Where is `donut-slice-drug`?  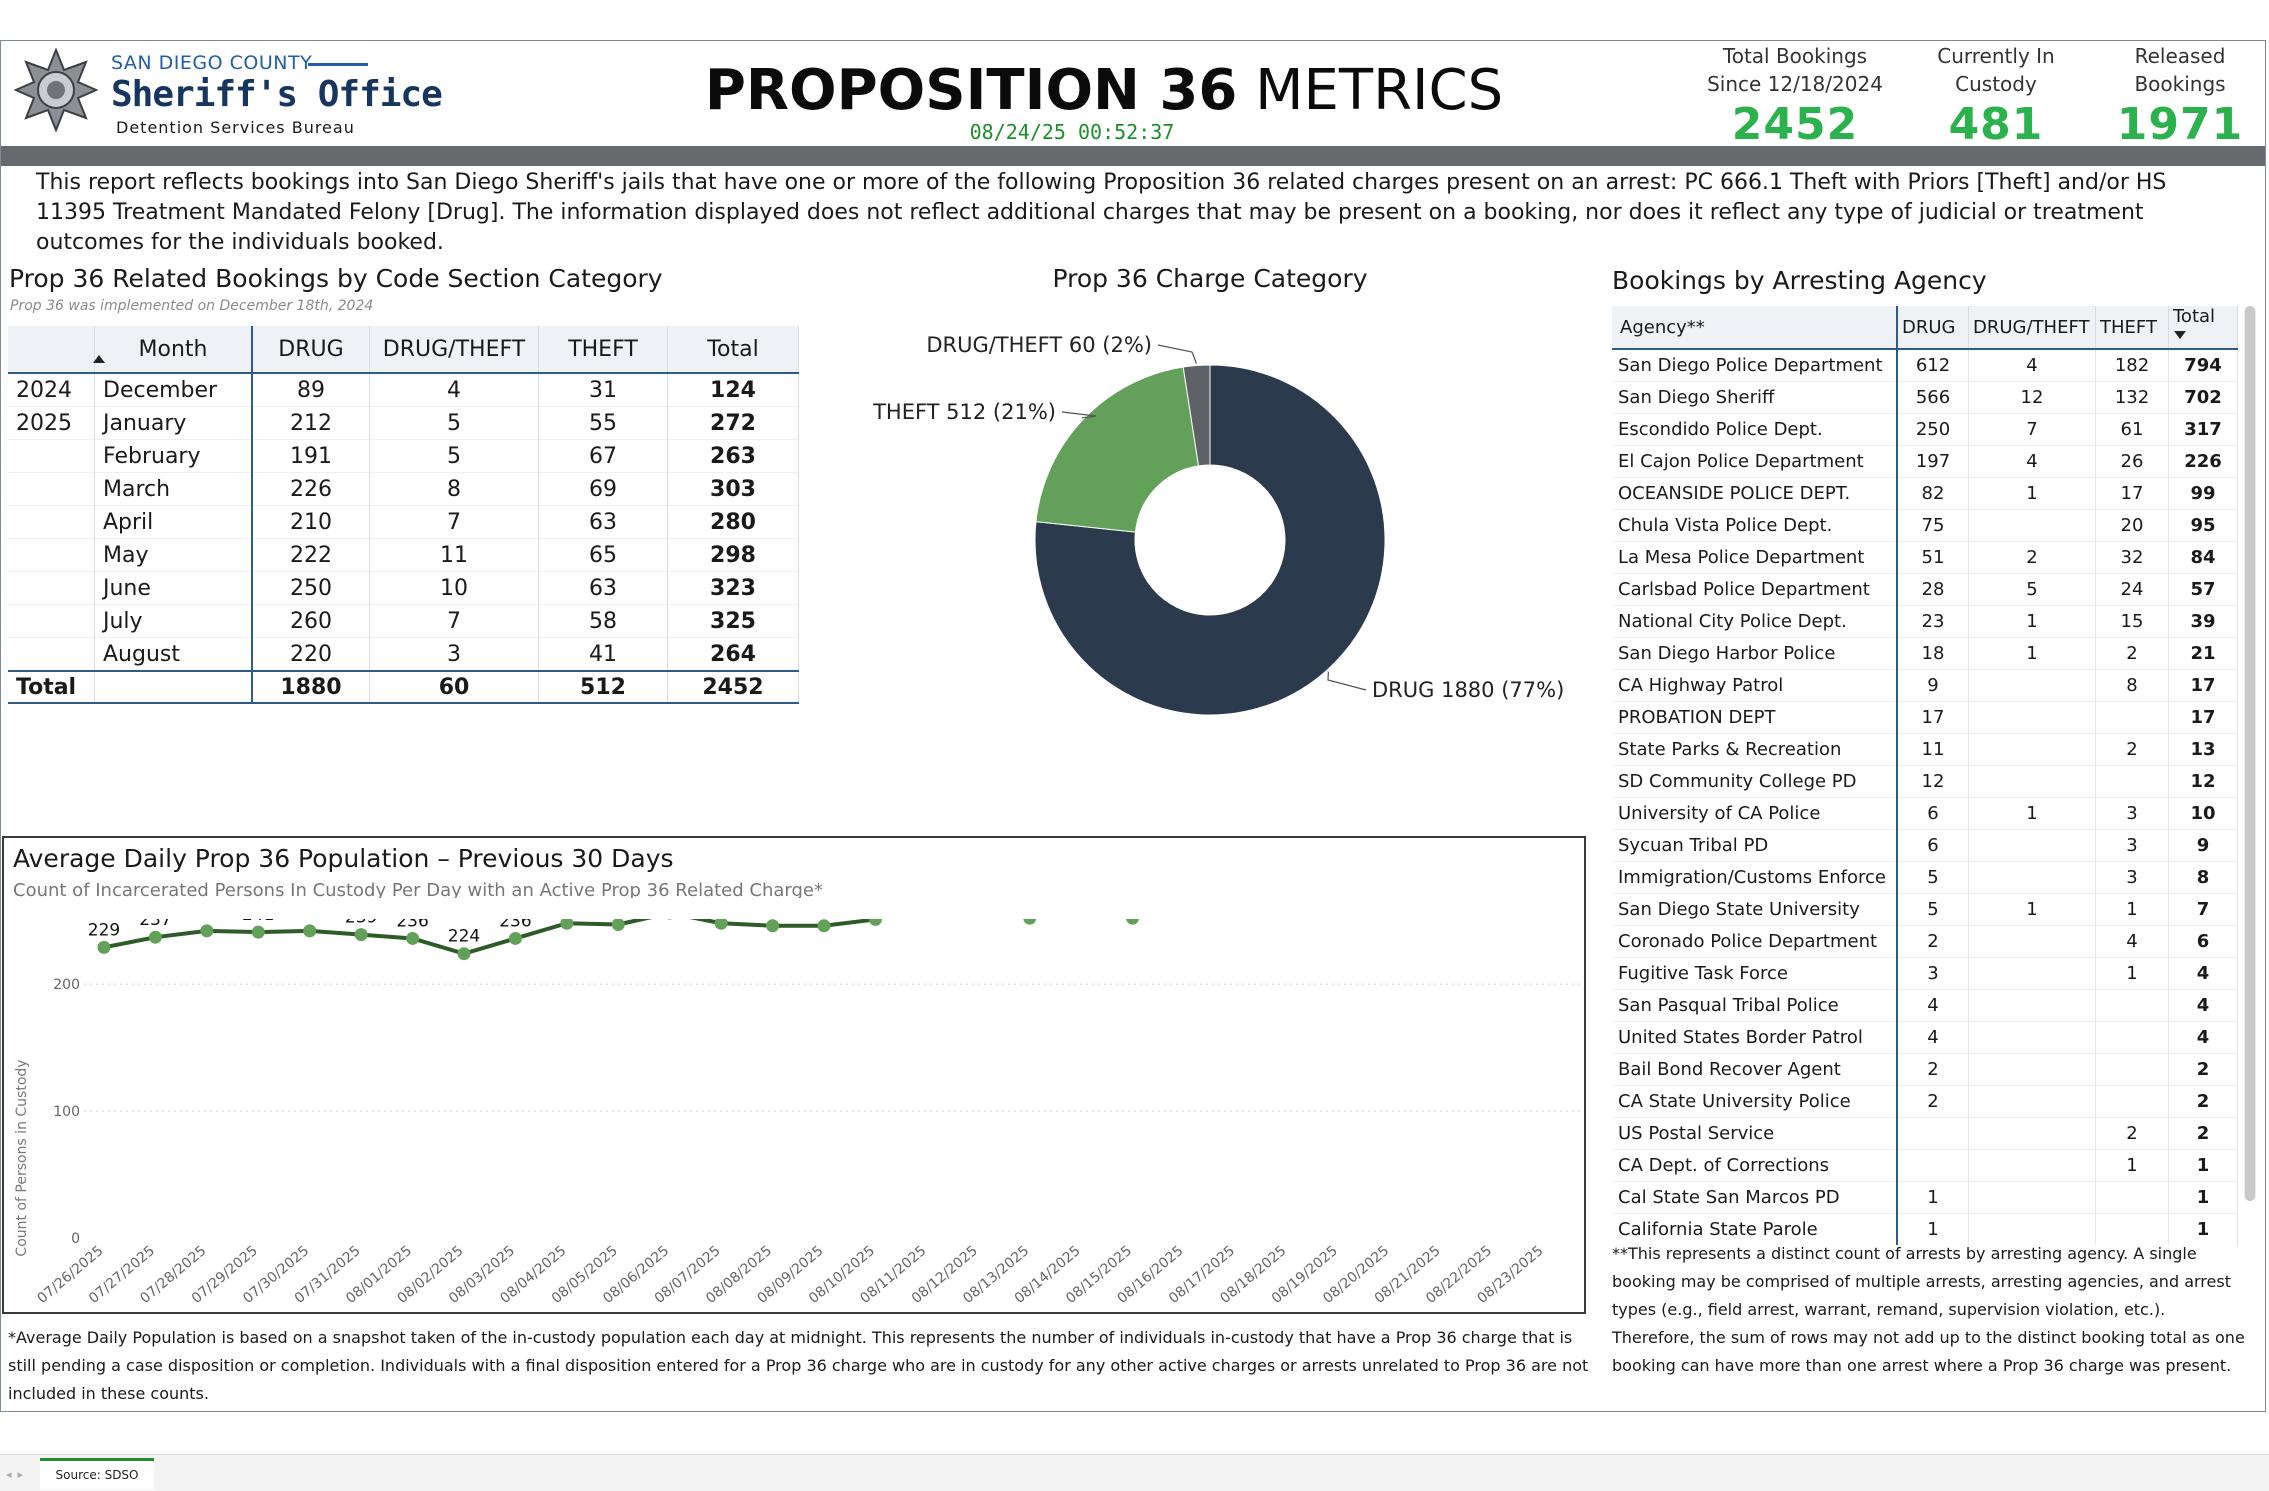 donut-slice-drug is located at coordinates (1210, 540).